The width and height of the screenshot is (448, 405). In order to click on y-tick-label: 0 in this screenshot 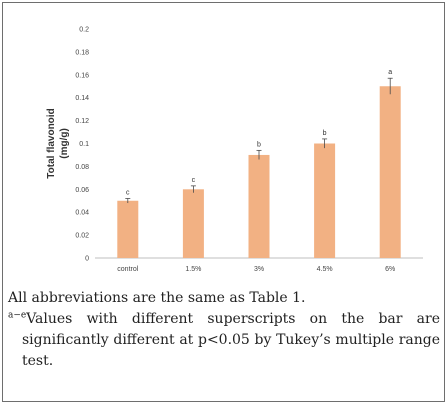, I will do `click(87, 259)`.